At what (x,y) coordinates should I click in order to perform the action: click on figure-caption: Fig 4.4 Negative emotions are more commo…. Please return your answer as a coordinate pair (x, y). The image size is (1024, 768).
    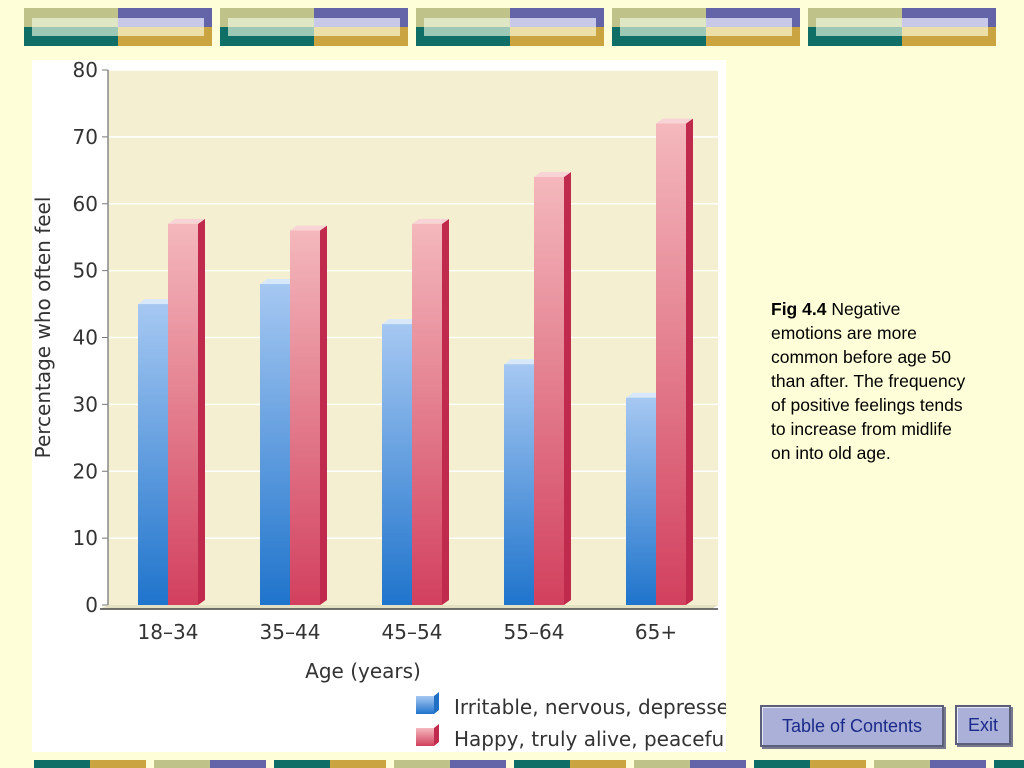
    Looking at the image, I should click on (871, 381).